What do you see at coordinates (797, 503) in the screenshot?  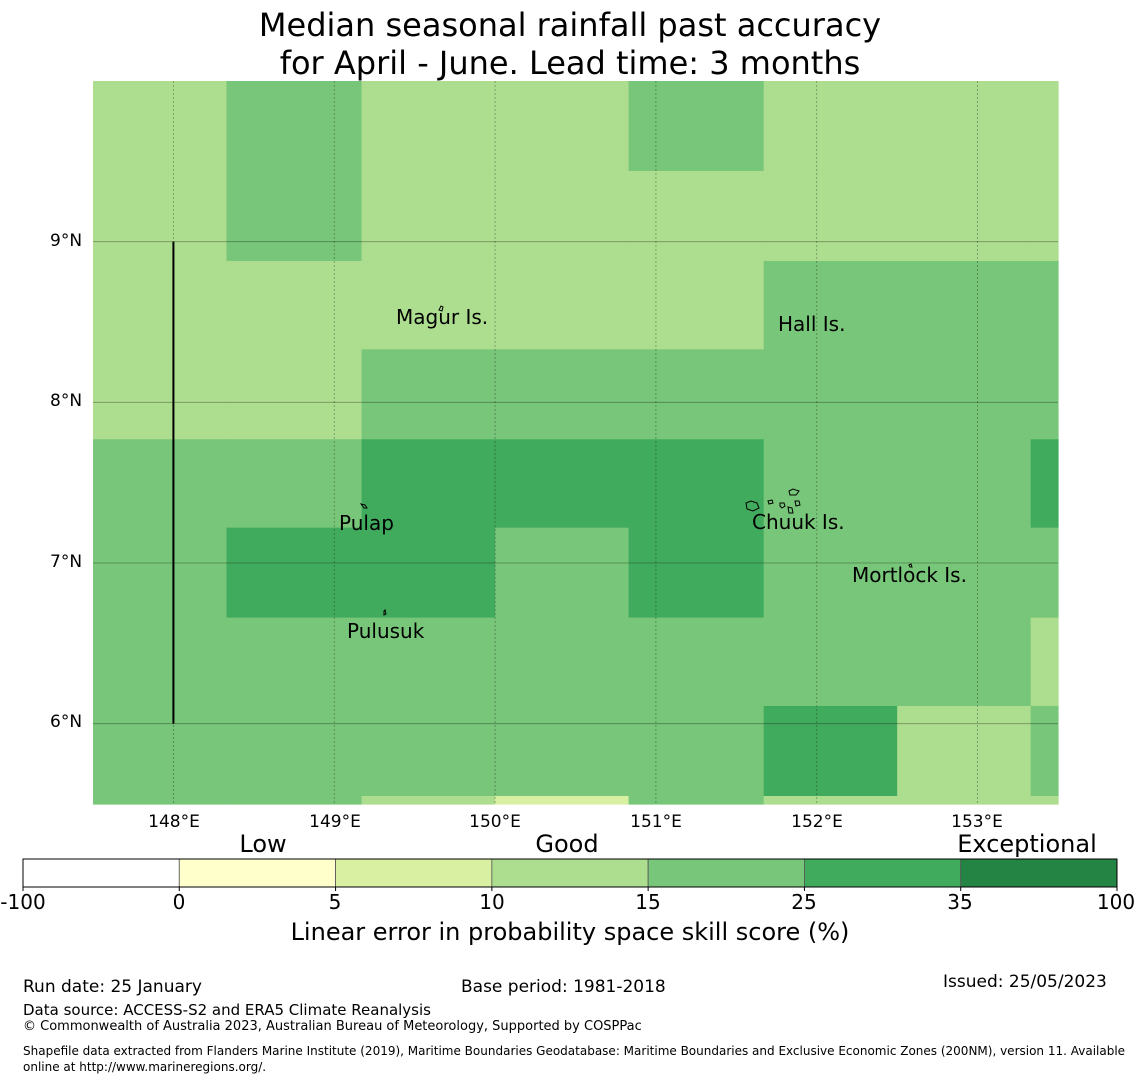 I see `island-outline-chuuk-southeast` at bounding box center [797, 503].